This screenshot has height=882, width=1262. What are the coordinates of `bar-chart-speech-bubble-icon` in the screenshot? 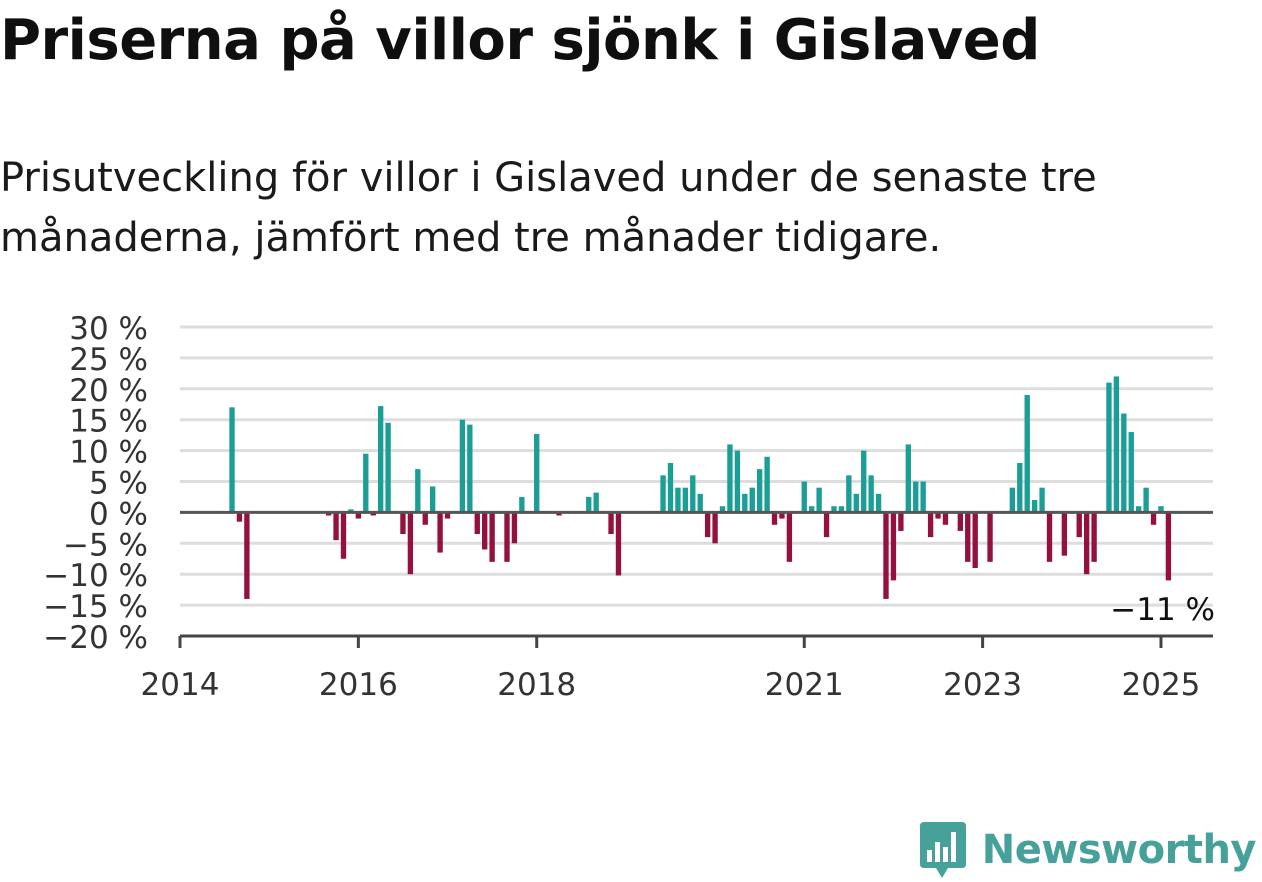 It's located at (942, 850).